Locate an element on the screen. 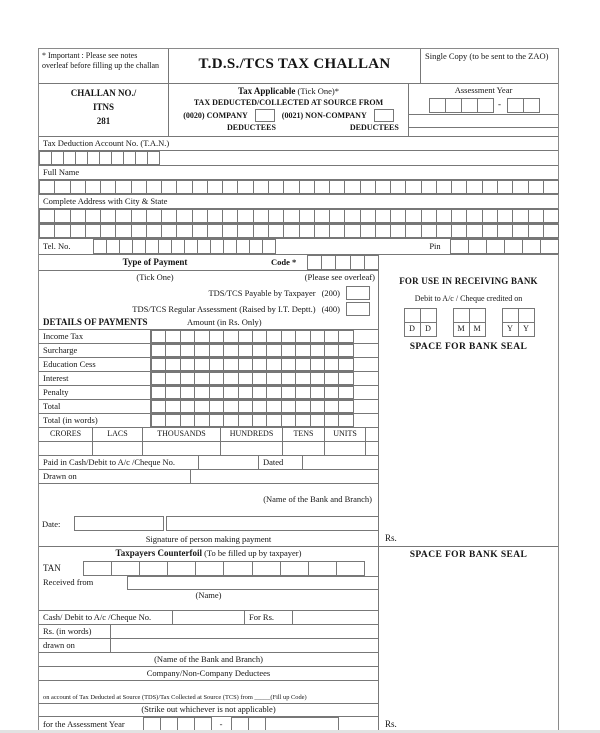 The image size is (600, 733). day-input-cell is located at coordinates (412, 315).